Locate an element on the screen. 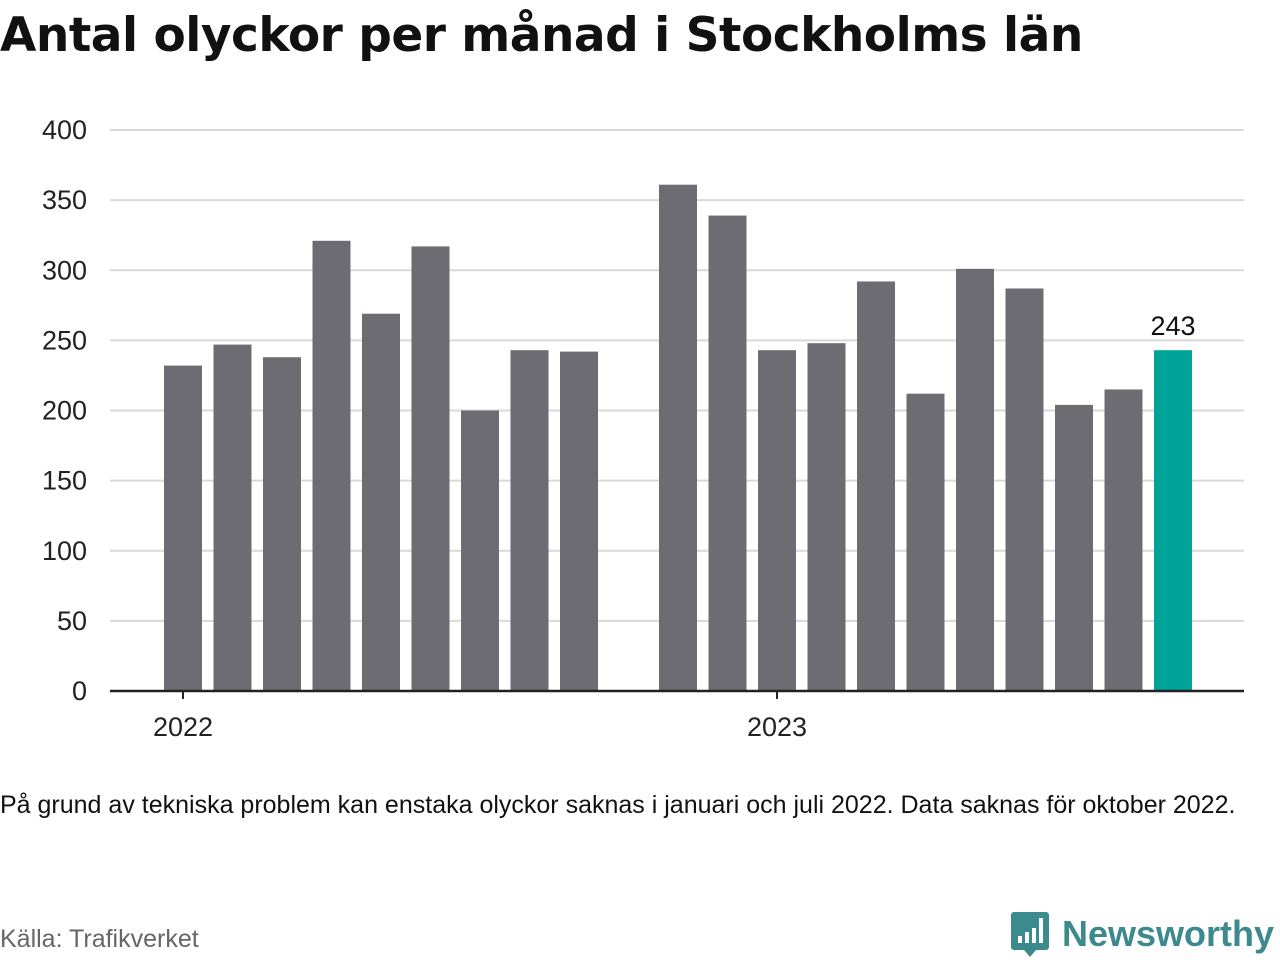 This screenshot has height=960, width=1280. newsworthy-logo-icon is located at coordinates (1029, 934).